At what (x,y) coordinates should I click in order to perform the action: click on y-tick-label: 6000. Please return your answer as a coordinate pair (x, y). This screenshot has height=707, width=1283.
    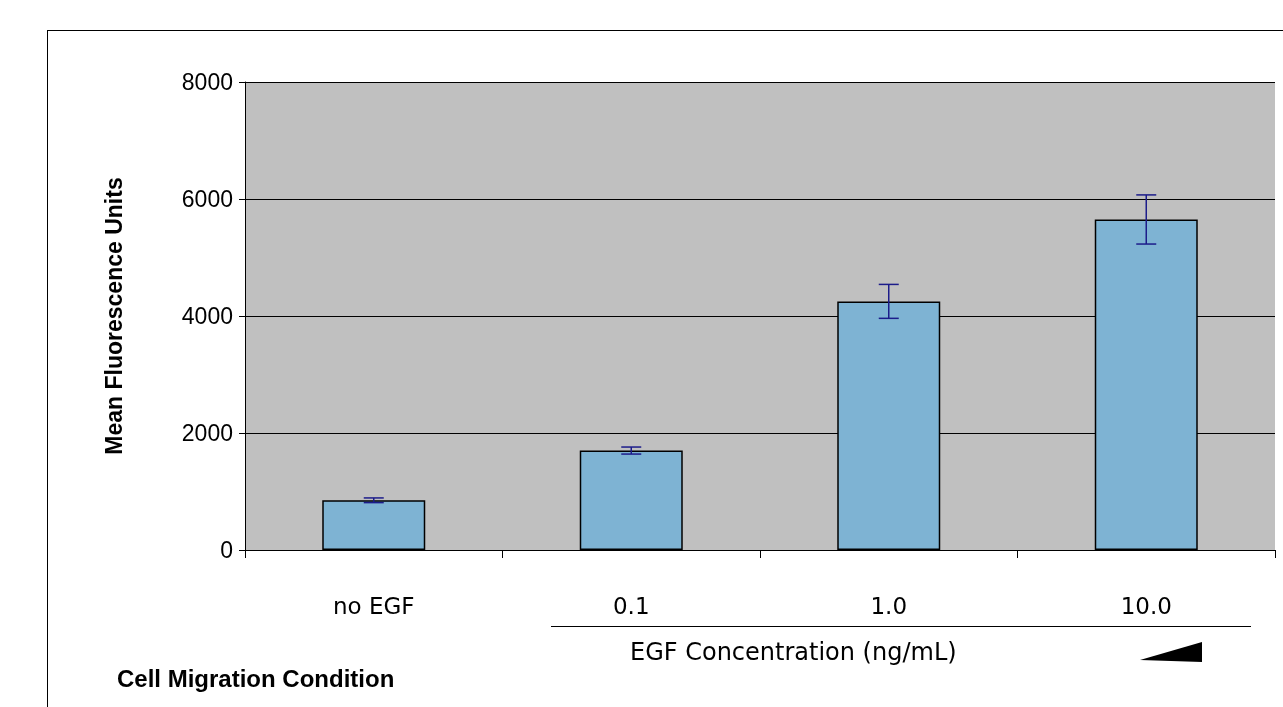
    Looking at the image, I should click on (207, 199).